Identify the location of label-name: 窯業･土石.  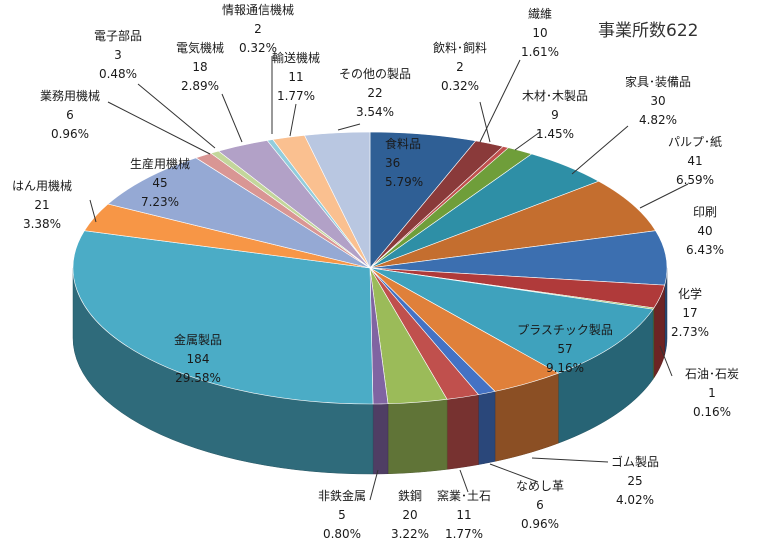
(464, 495).